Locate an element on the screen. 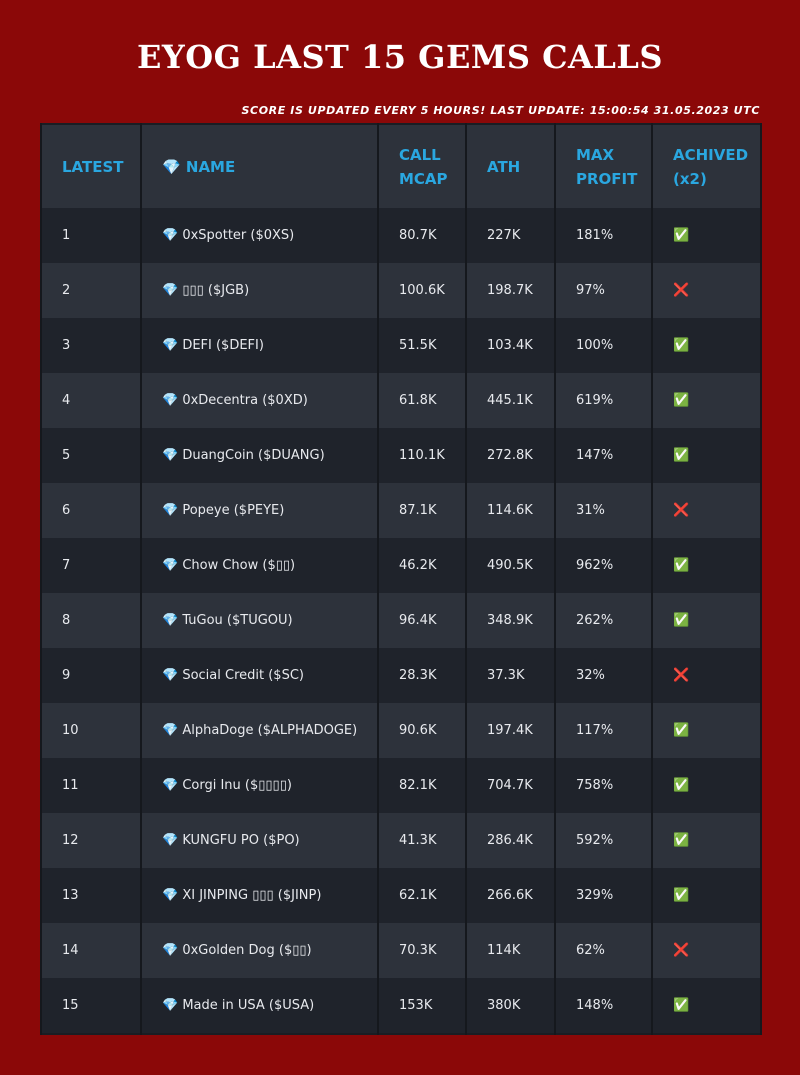 Image resolution: width=800 pixels, height=1075 pixels. table-cell: 6 is located at coordinates (91, 510).